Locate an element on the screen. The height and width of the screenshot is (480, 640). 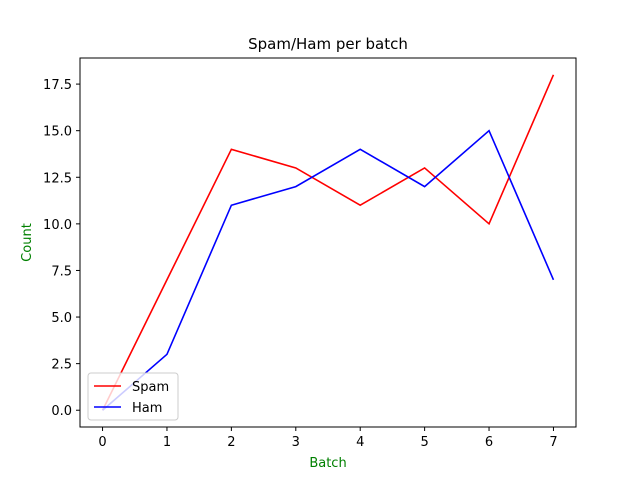
x-axis-label: Batch is located at coordinates (327, 463).